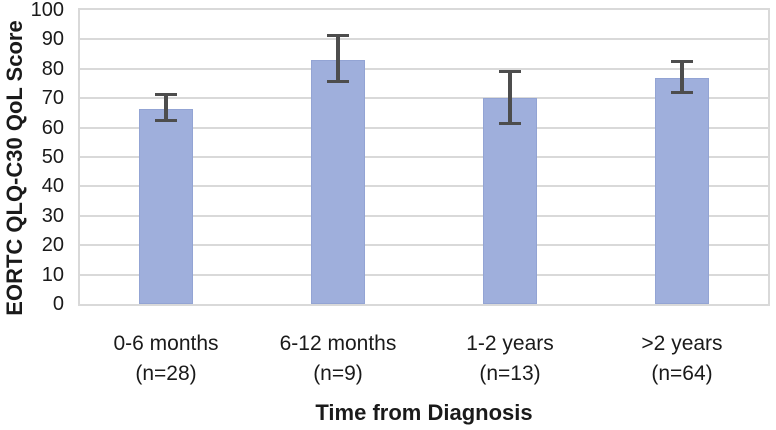 This screenshot has width=776, height=430. Describe the element at coordinates (338, 343) in the screenshot. I see `x-category-name: 6-12 months` at that location.